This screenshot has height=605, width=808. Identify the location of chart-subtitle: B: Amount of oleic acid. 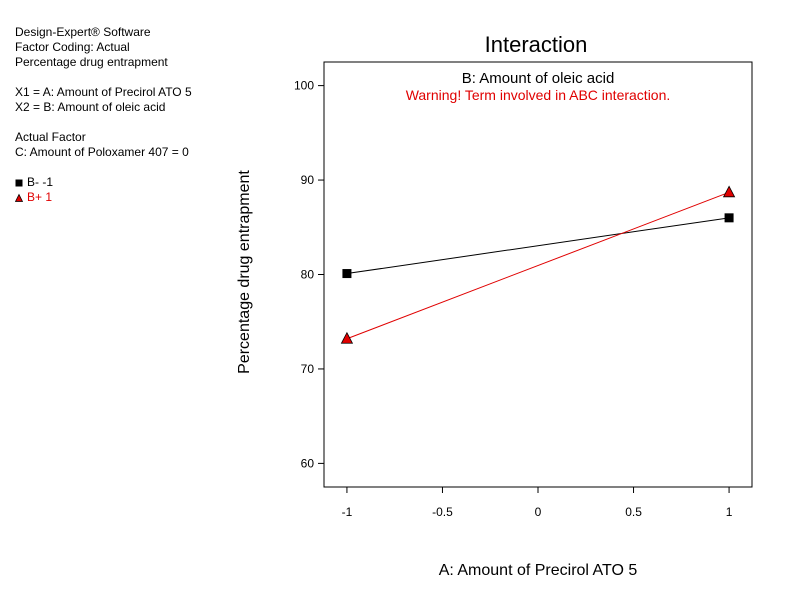
(538, 78).